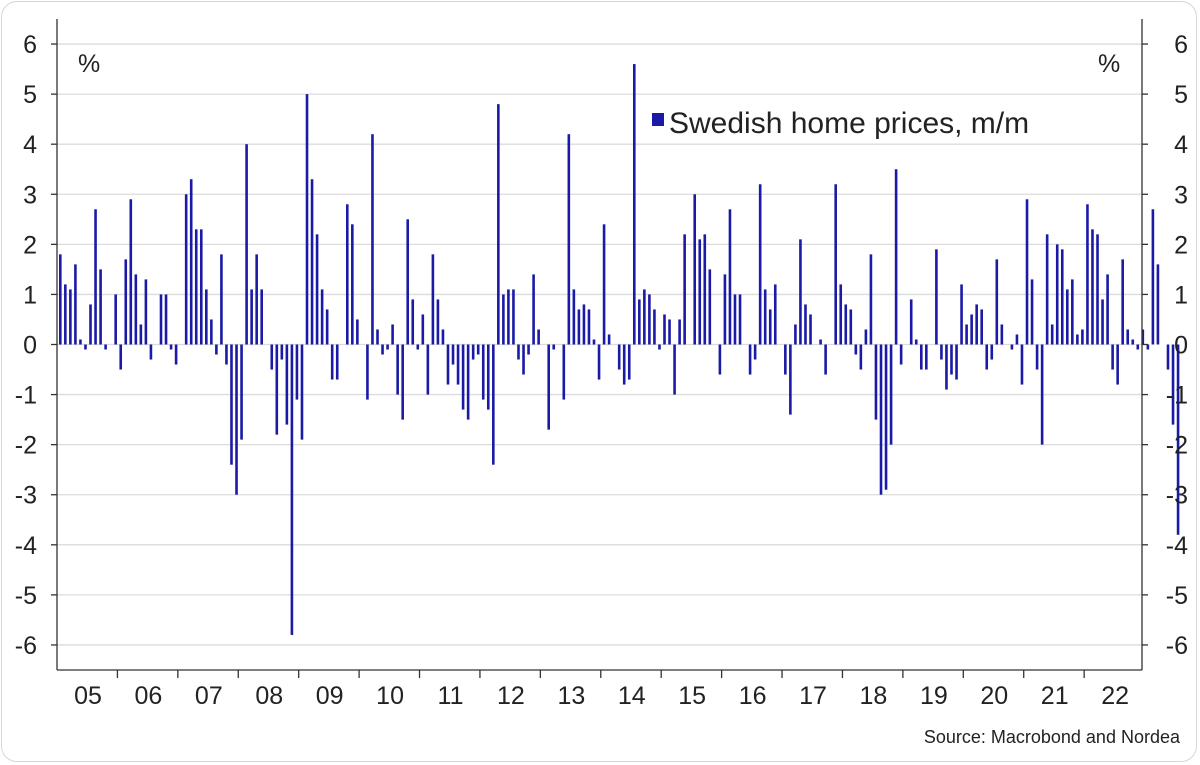 Image resolution: width=1200 pixels, height=765 pixels. What do you see at coordinates (934, 696) in the screenshot?
I see `x-tick-label: 19` at bounding box center [934, 696].